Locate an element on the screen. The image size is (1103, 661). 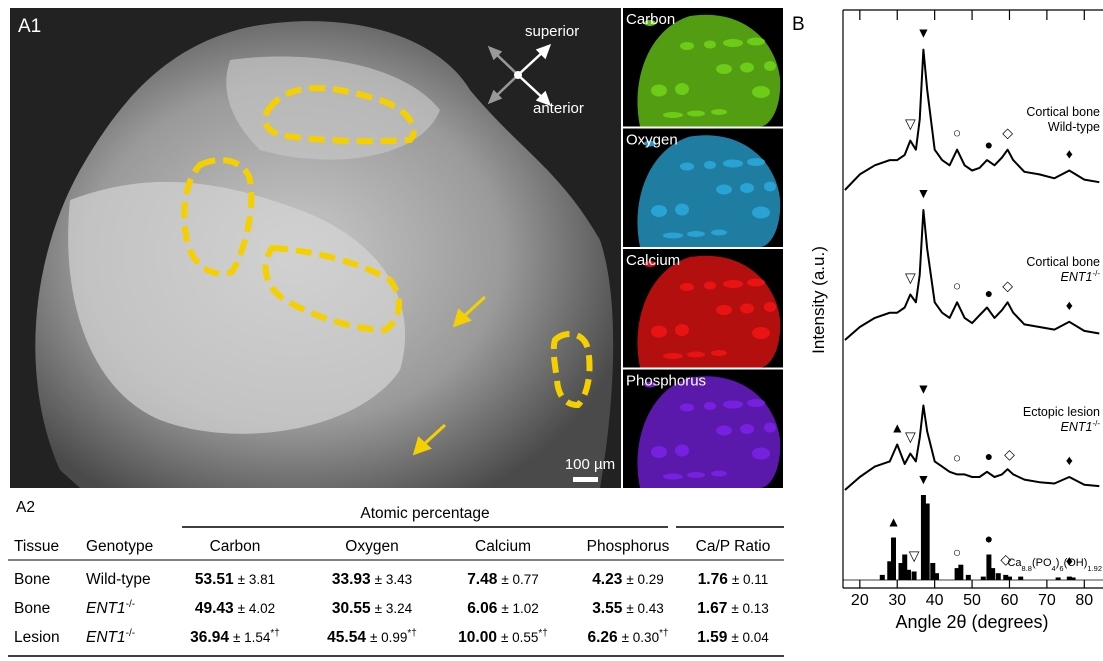
table-cell: 3.55 ± 0.43 is located at coordinates (628, 608).